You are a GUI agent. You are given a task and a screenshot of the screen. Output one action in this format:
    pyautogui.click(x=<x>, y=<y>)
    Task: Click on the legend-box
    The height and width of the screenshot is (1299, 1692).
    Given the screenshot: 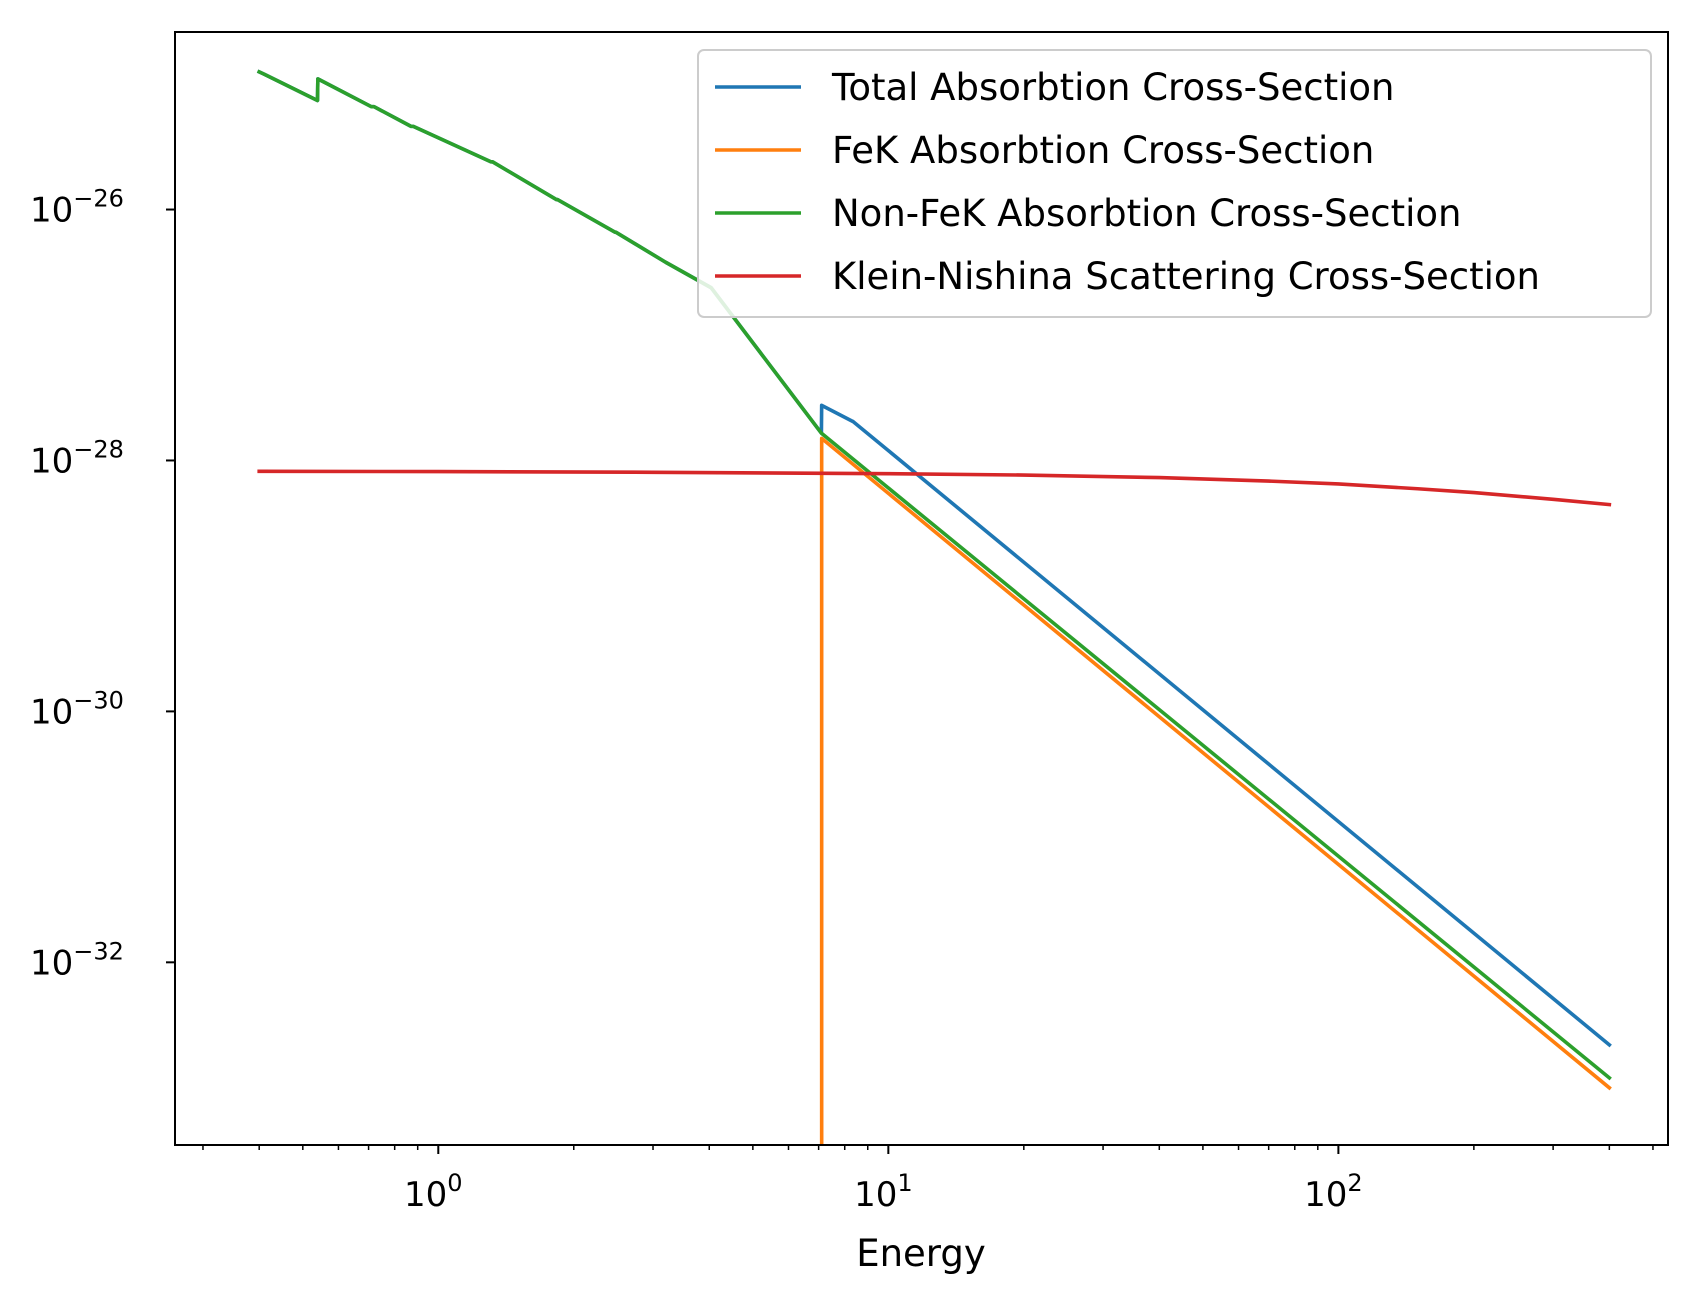 What is the action you would take?
    pyautogui.click(x=1174, y=183)
    